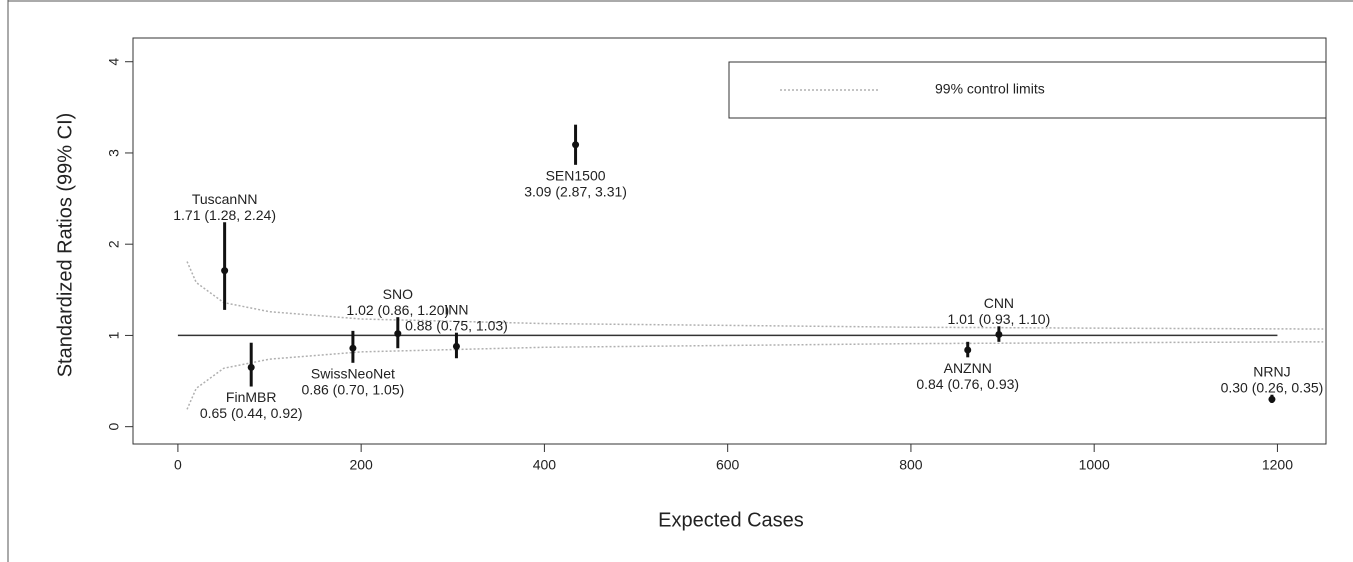 The image size is (1353, 562). What do you see at coordinates (728, 465) in the screenshot?
I see `x-tick-label: 600` at bounding box center [728, 465].